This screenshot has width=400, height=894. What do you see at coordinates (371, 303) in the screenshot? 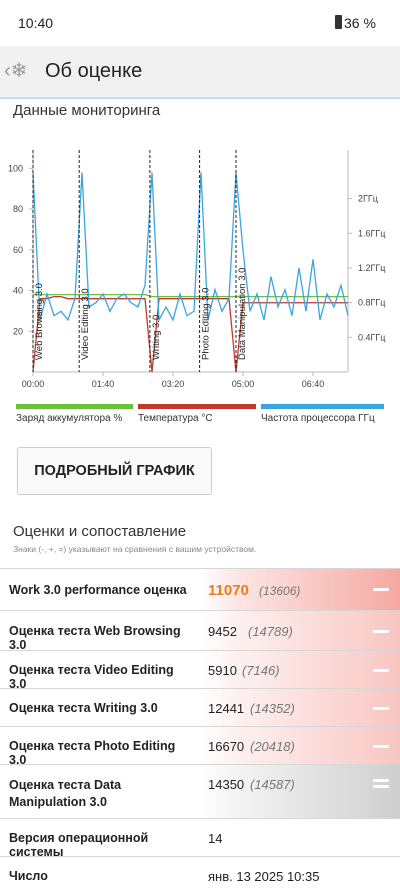
I see `y2-tick-label: 0.8ГГц` at bounding box center [371, 303].